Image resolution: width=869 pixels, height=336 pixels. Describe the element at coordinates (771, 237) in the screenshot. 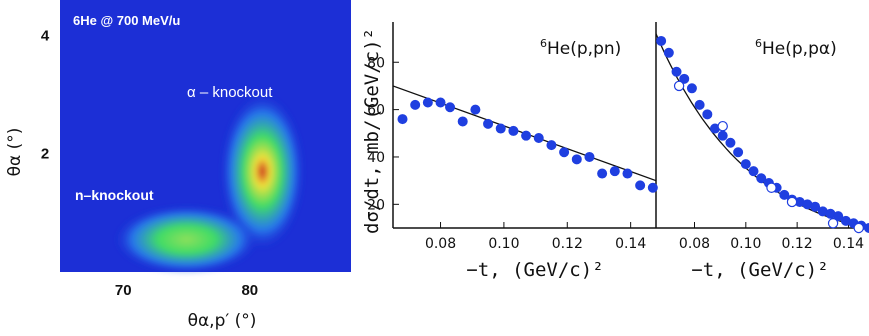

I see `palpha-ticks: 0.08 0.10 0.12 0.14` at that location.